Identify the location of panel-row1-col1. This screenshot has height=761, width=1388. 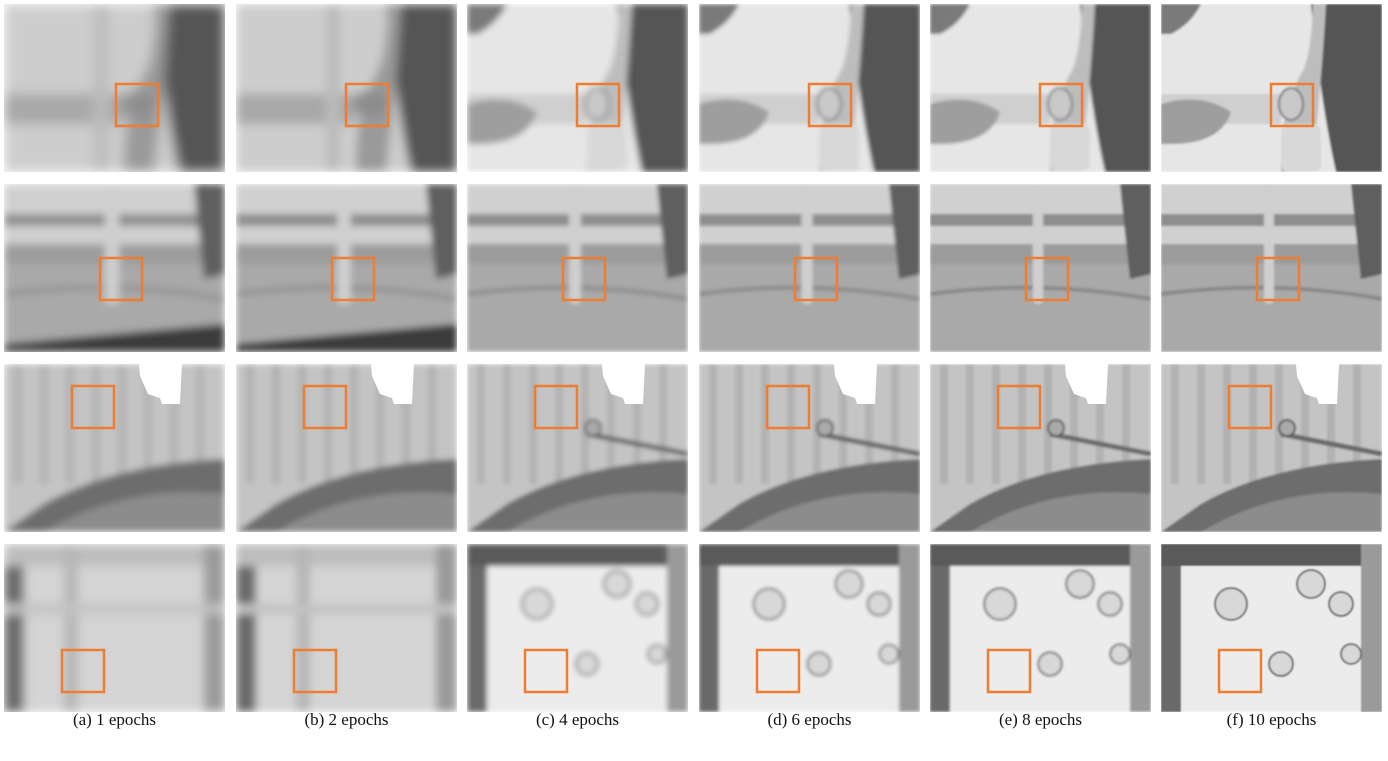
(114, 88).